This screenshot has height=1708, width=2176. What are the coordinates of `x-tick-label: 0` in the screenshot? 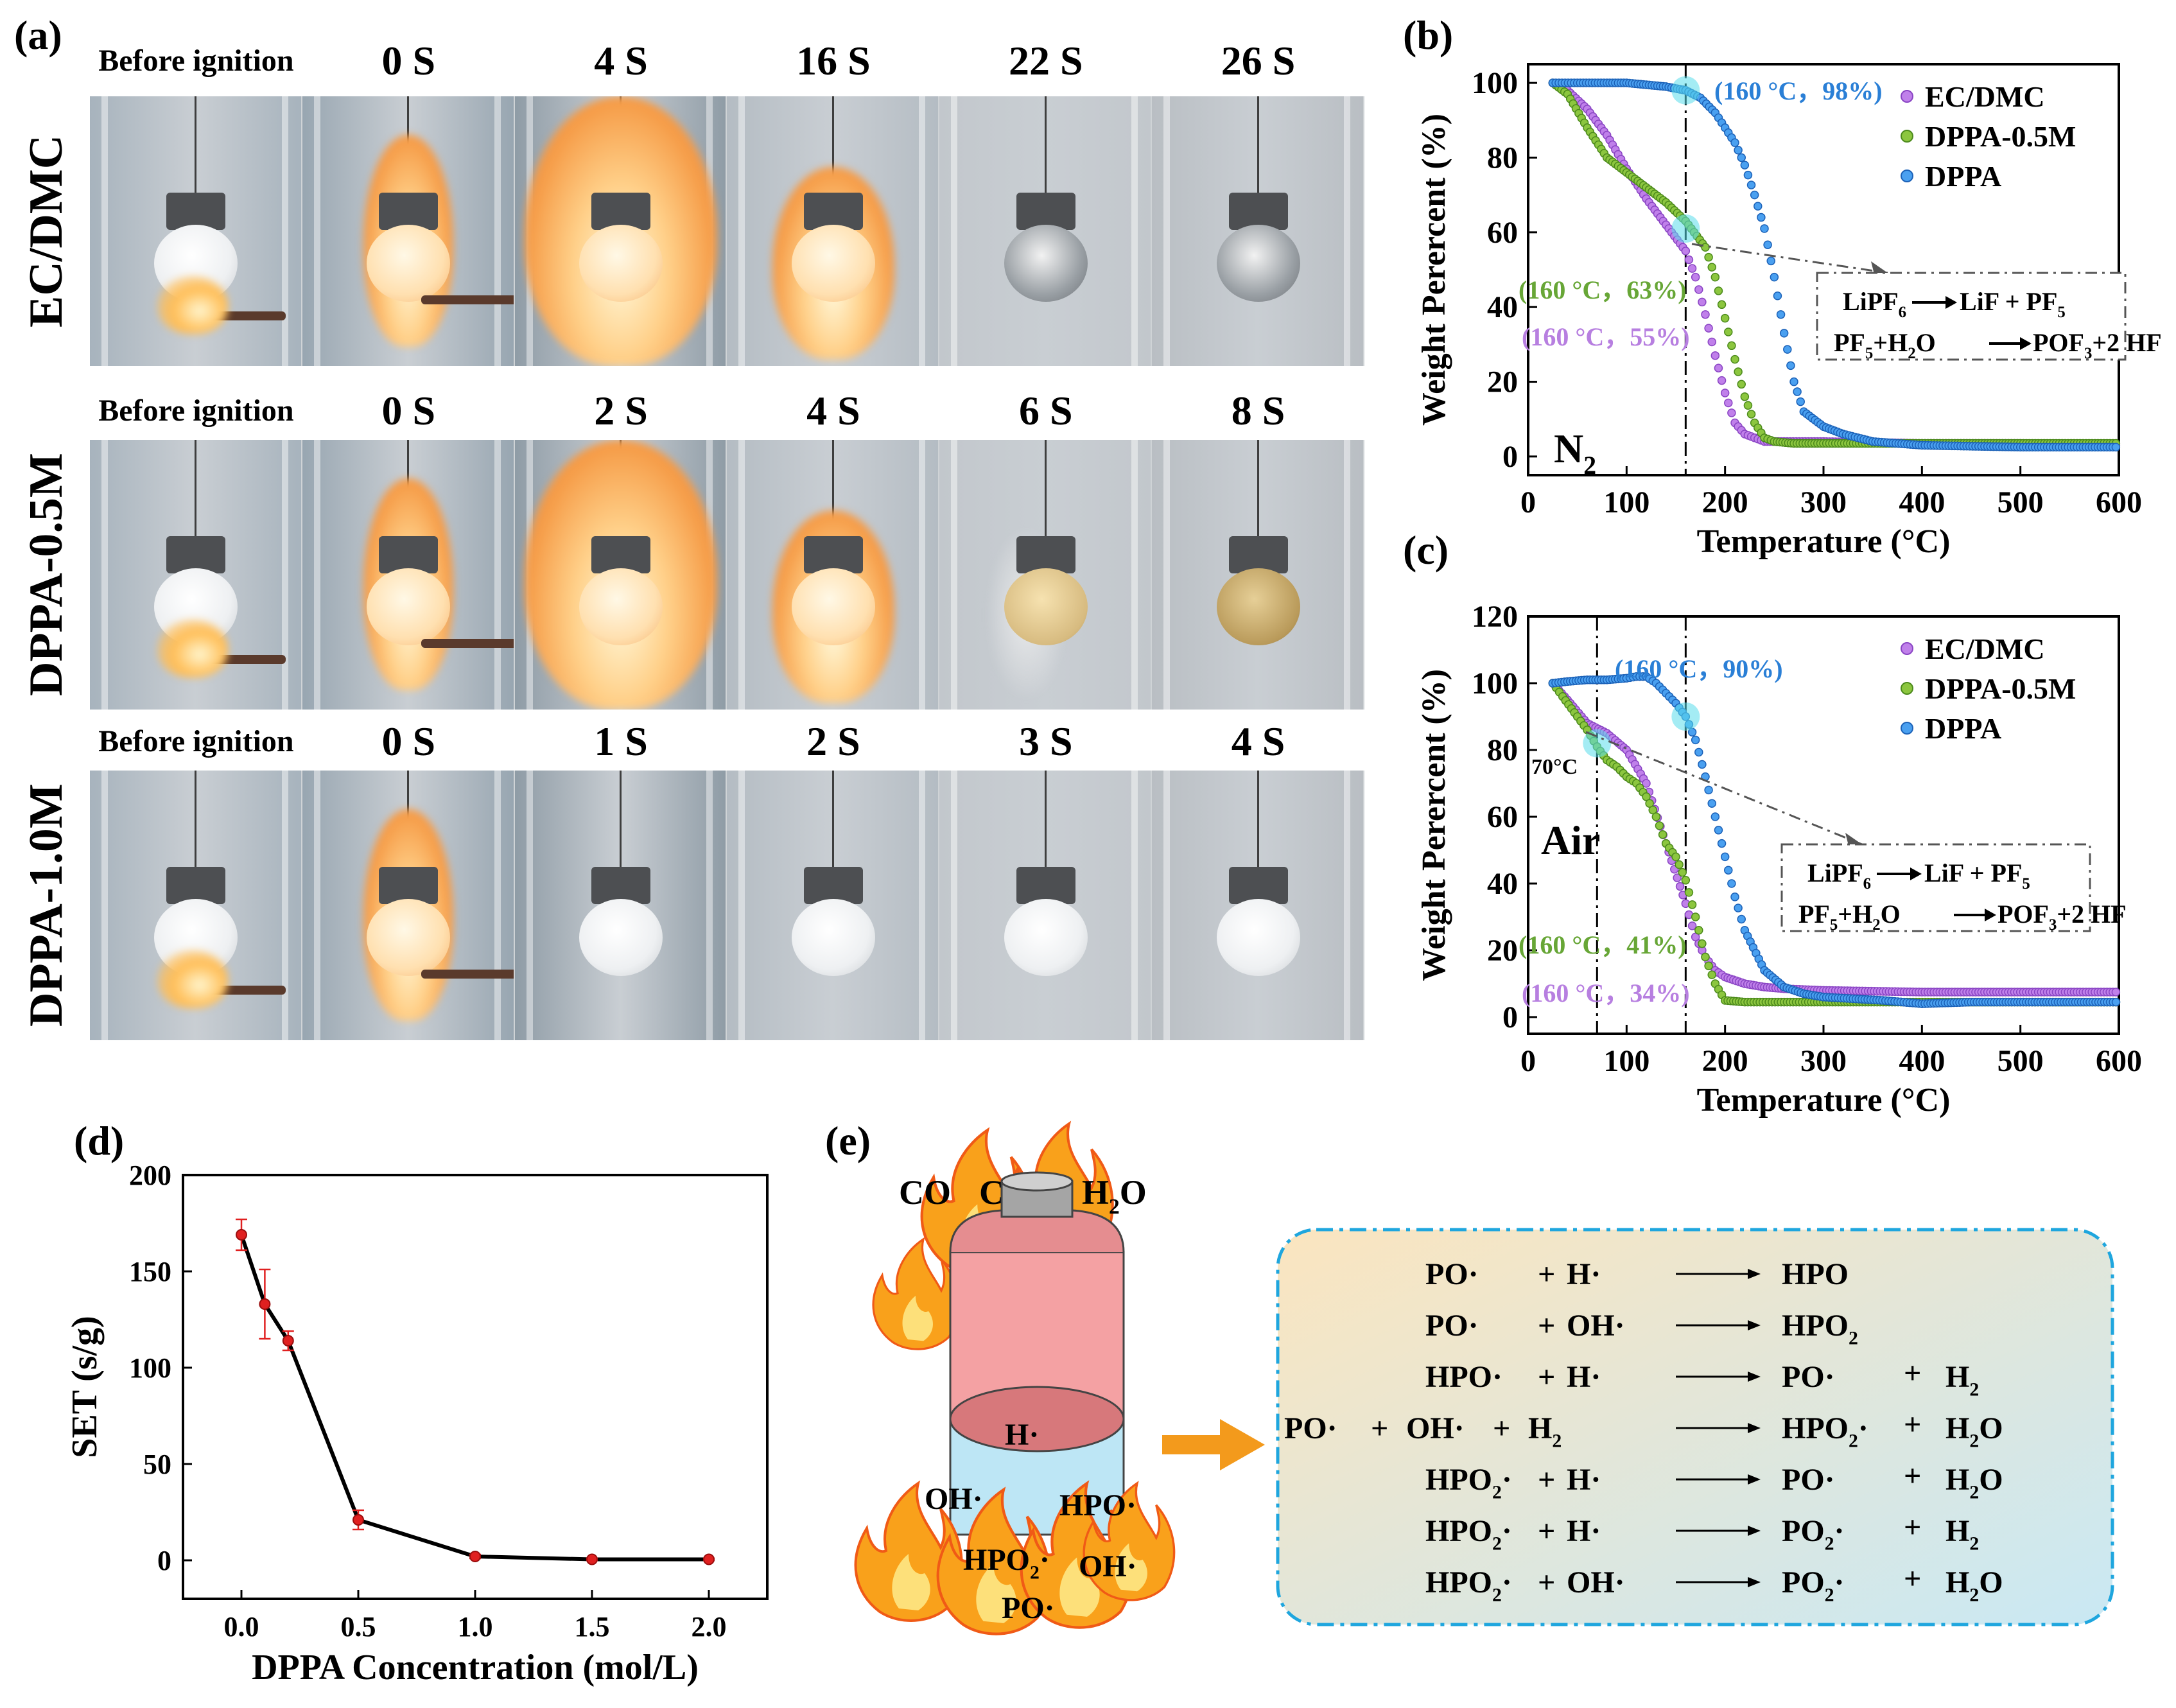 It's located at (1528, 502).